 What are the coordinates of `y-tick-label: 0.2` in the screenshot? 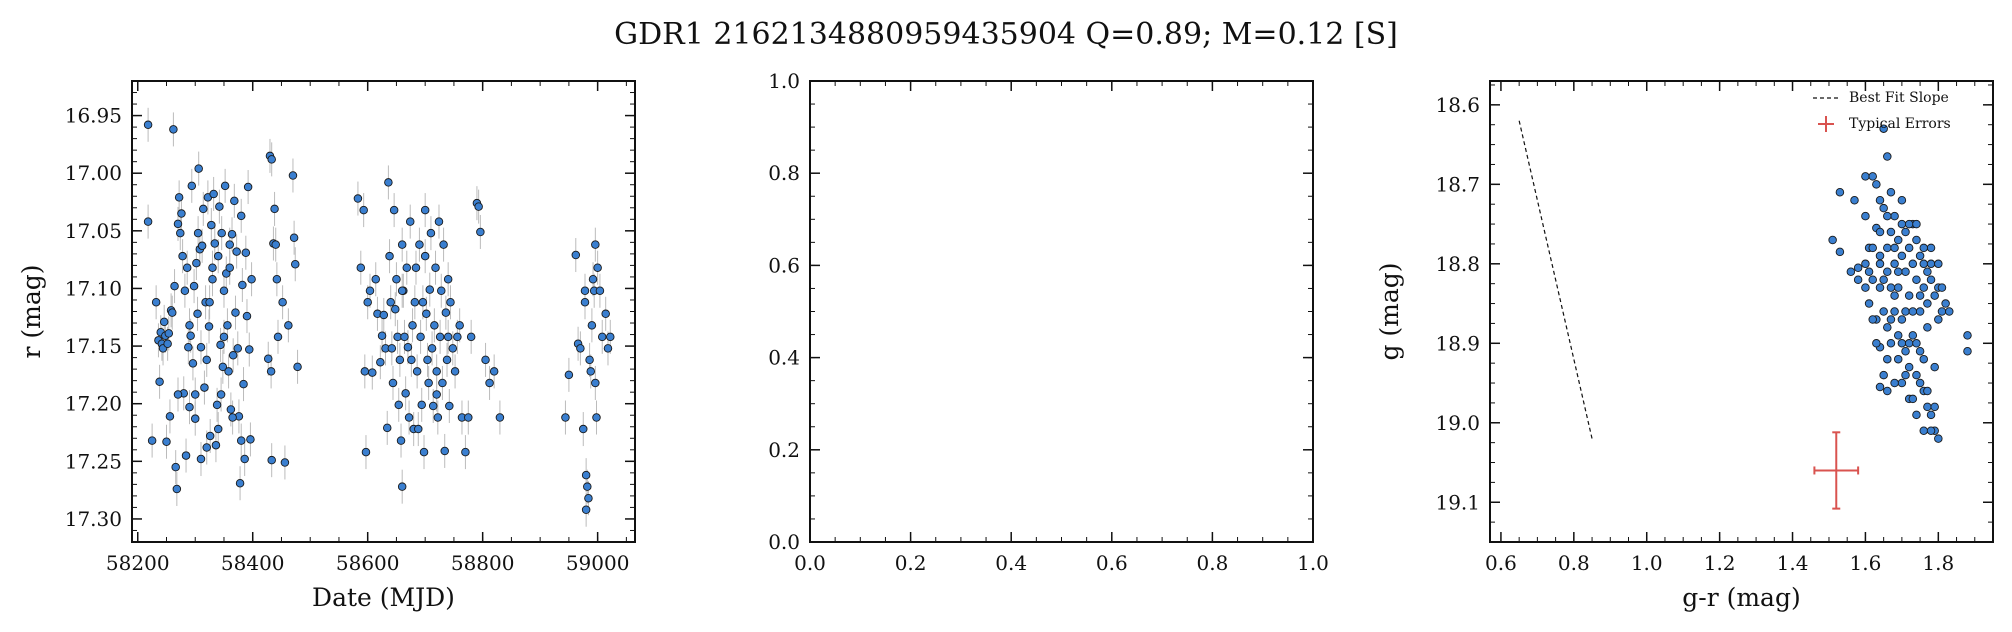 It's located at (784, 450).